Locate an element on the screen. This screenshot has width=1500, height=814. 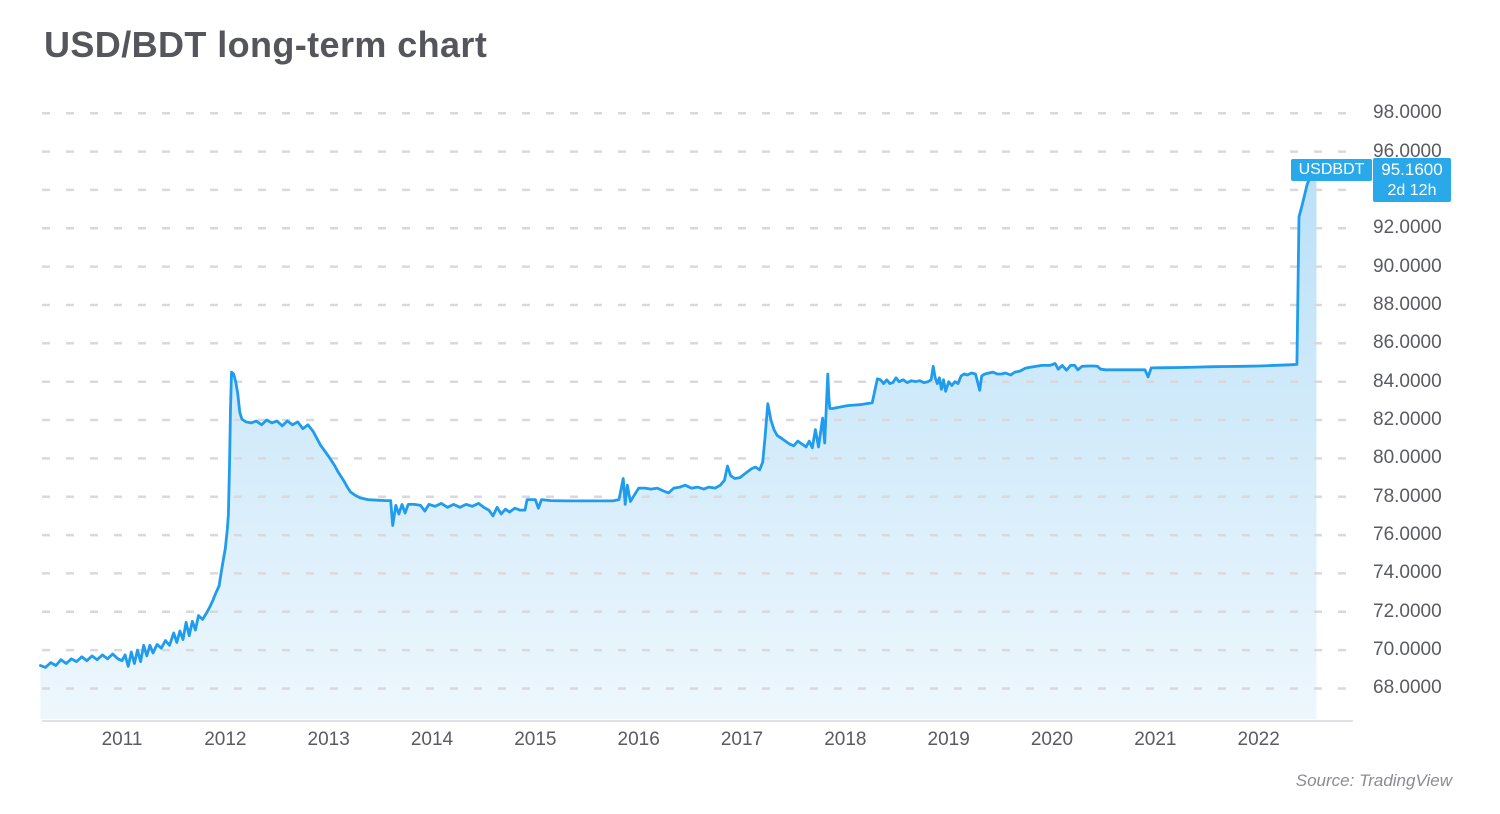
x-tick-label: 2018 is located at coordinates (845, 739).